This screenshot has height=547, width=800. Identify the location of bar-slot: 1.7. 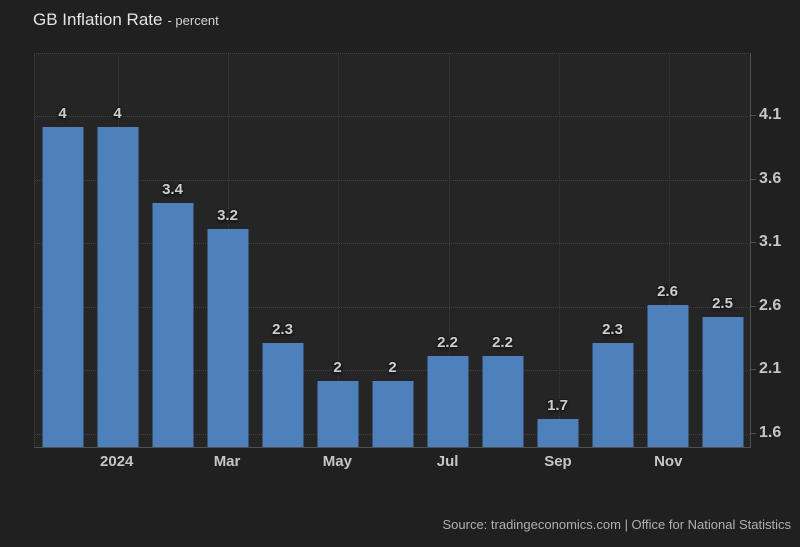
(557, 250).